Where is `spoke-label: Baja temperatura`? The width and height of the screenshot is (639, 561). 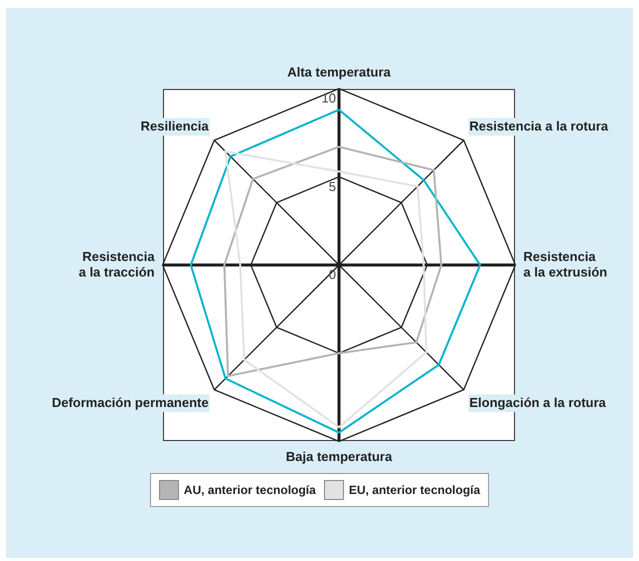 spoke-label: Baja temperatura is located at coordinates (339, 456).